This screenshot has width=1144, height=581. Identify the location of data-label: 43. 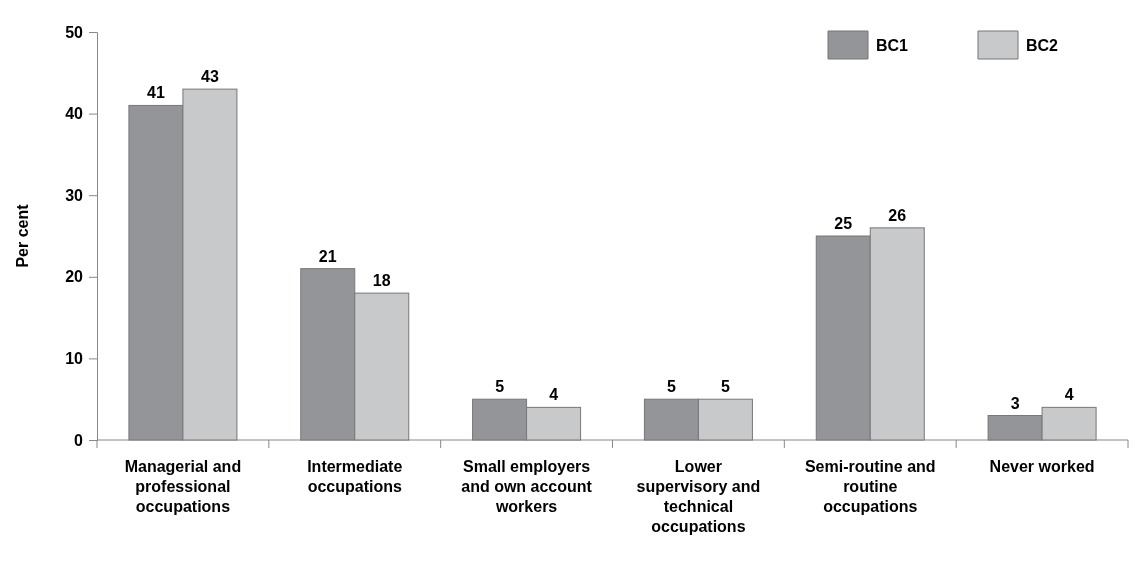
(210, 77).